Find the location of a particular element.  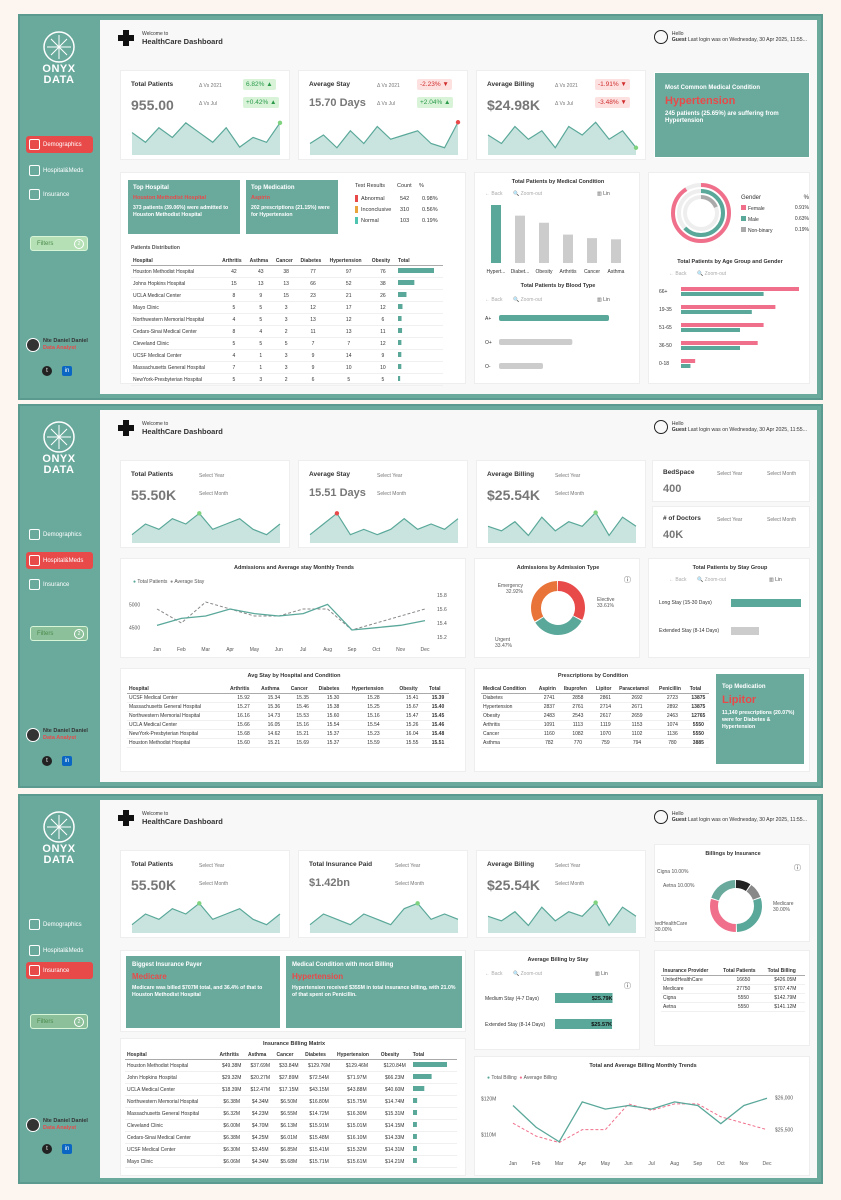

table-row: Medicare 27750 $707.47M is located at coordinates (733, 989).